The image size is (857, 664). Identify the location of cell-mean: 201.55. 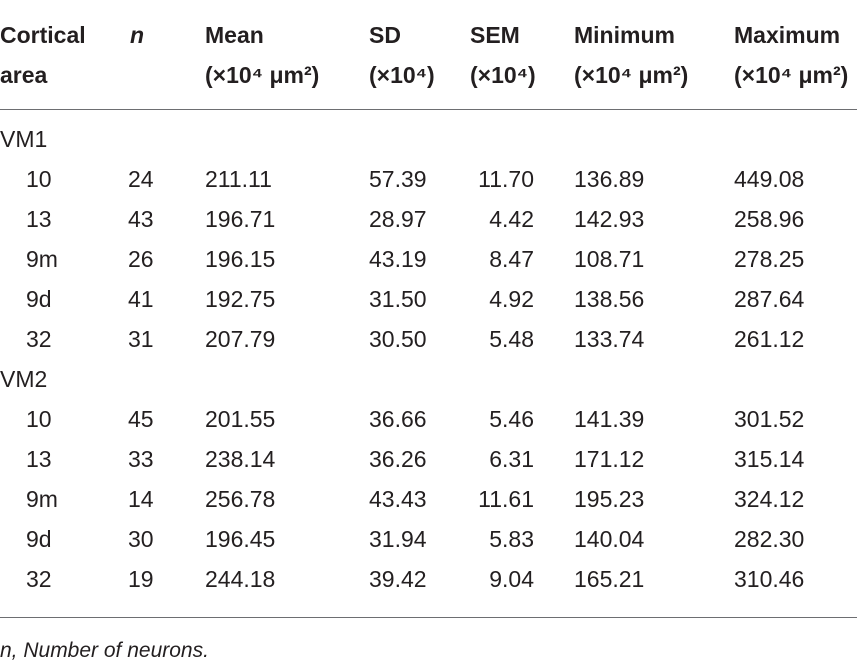
(240, 419).